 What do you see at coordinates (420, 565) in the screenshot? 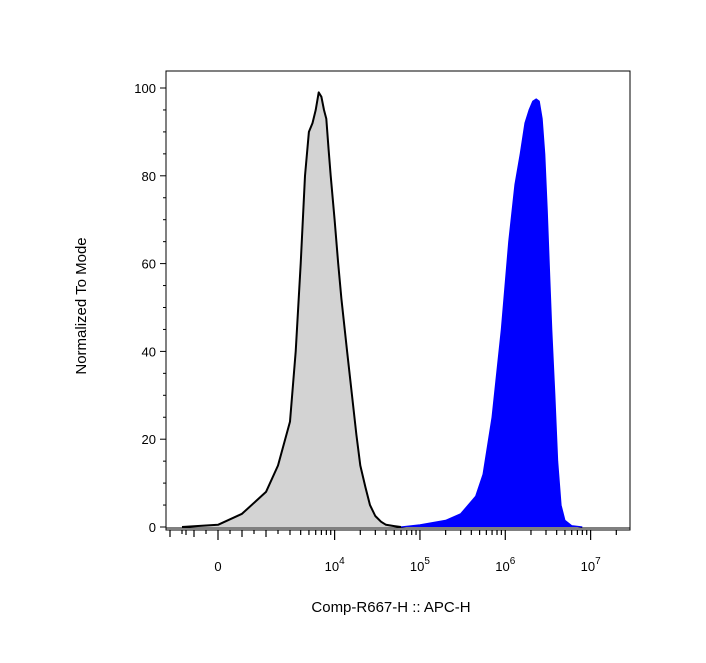
I see `x-tick-label: 10⁵` at bounding box center [420, 565].